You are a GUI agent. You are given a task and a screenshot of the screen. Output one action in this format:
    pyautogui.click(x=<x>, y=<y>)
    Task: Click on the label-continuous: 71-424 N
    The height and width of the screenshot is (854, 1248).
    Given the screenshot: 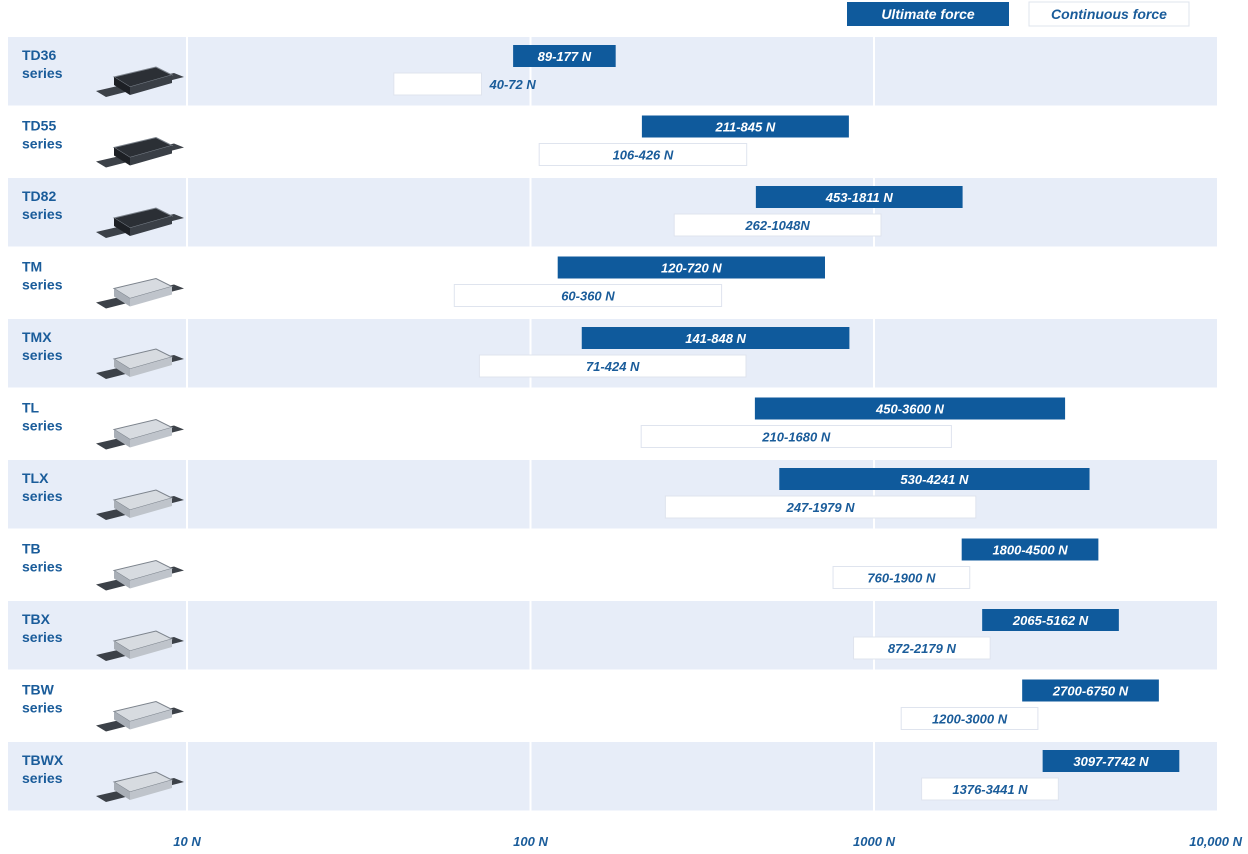 What is the action you would take?
    pyautogui.click(x=613, y=366)
    